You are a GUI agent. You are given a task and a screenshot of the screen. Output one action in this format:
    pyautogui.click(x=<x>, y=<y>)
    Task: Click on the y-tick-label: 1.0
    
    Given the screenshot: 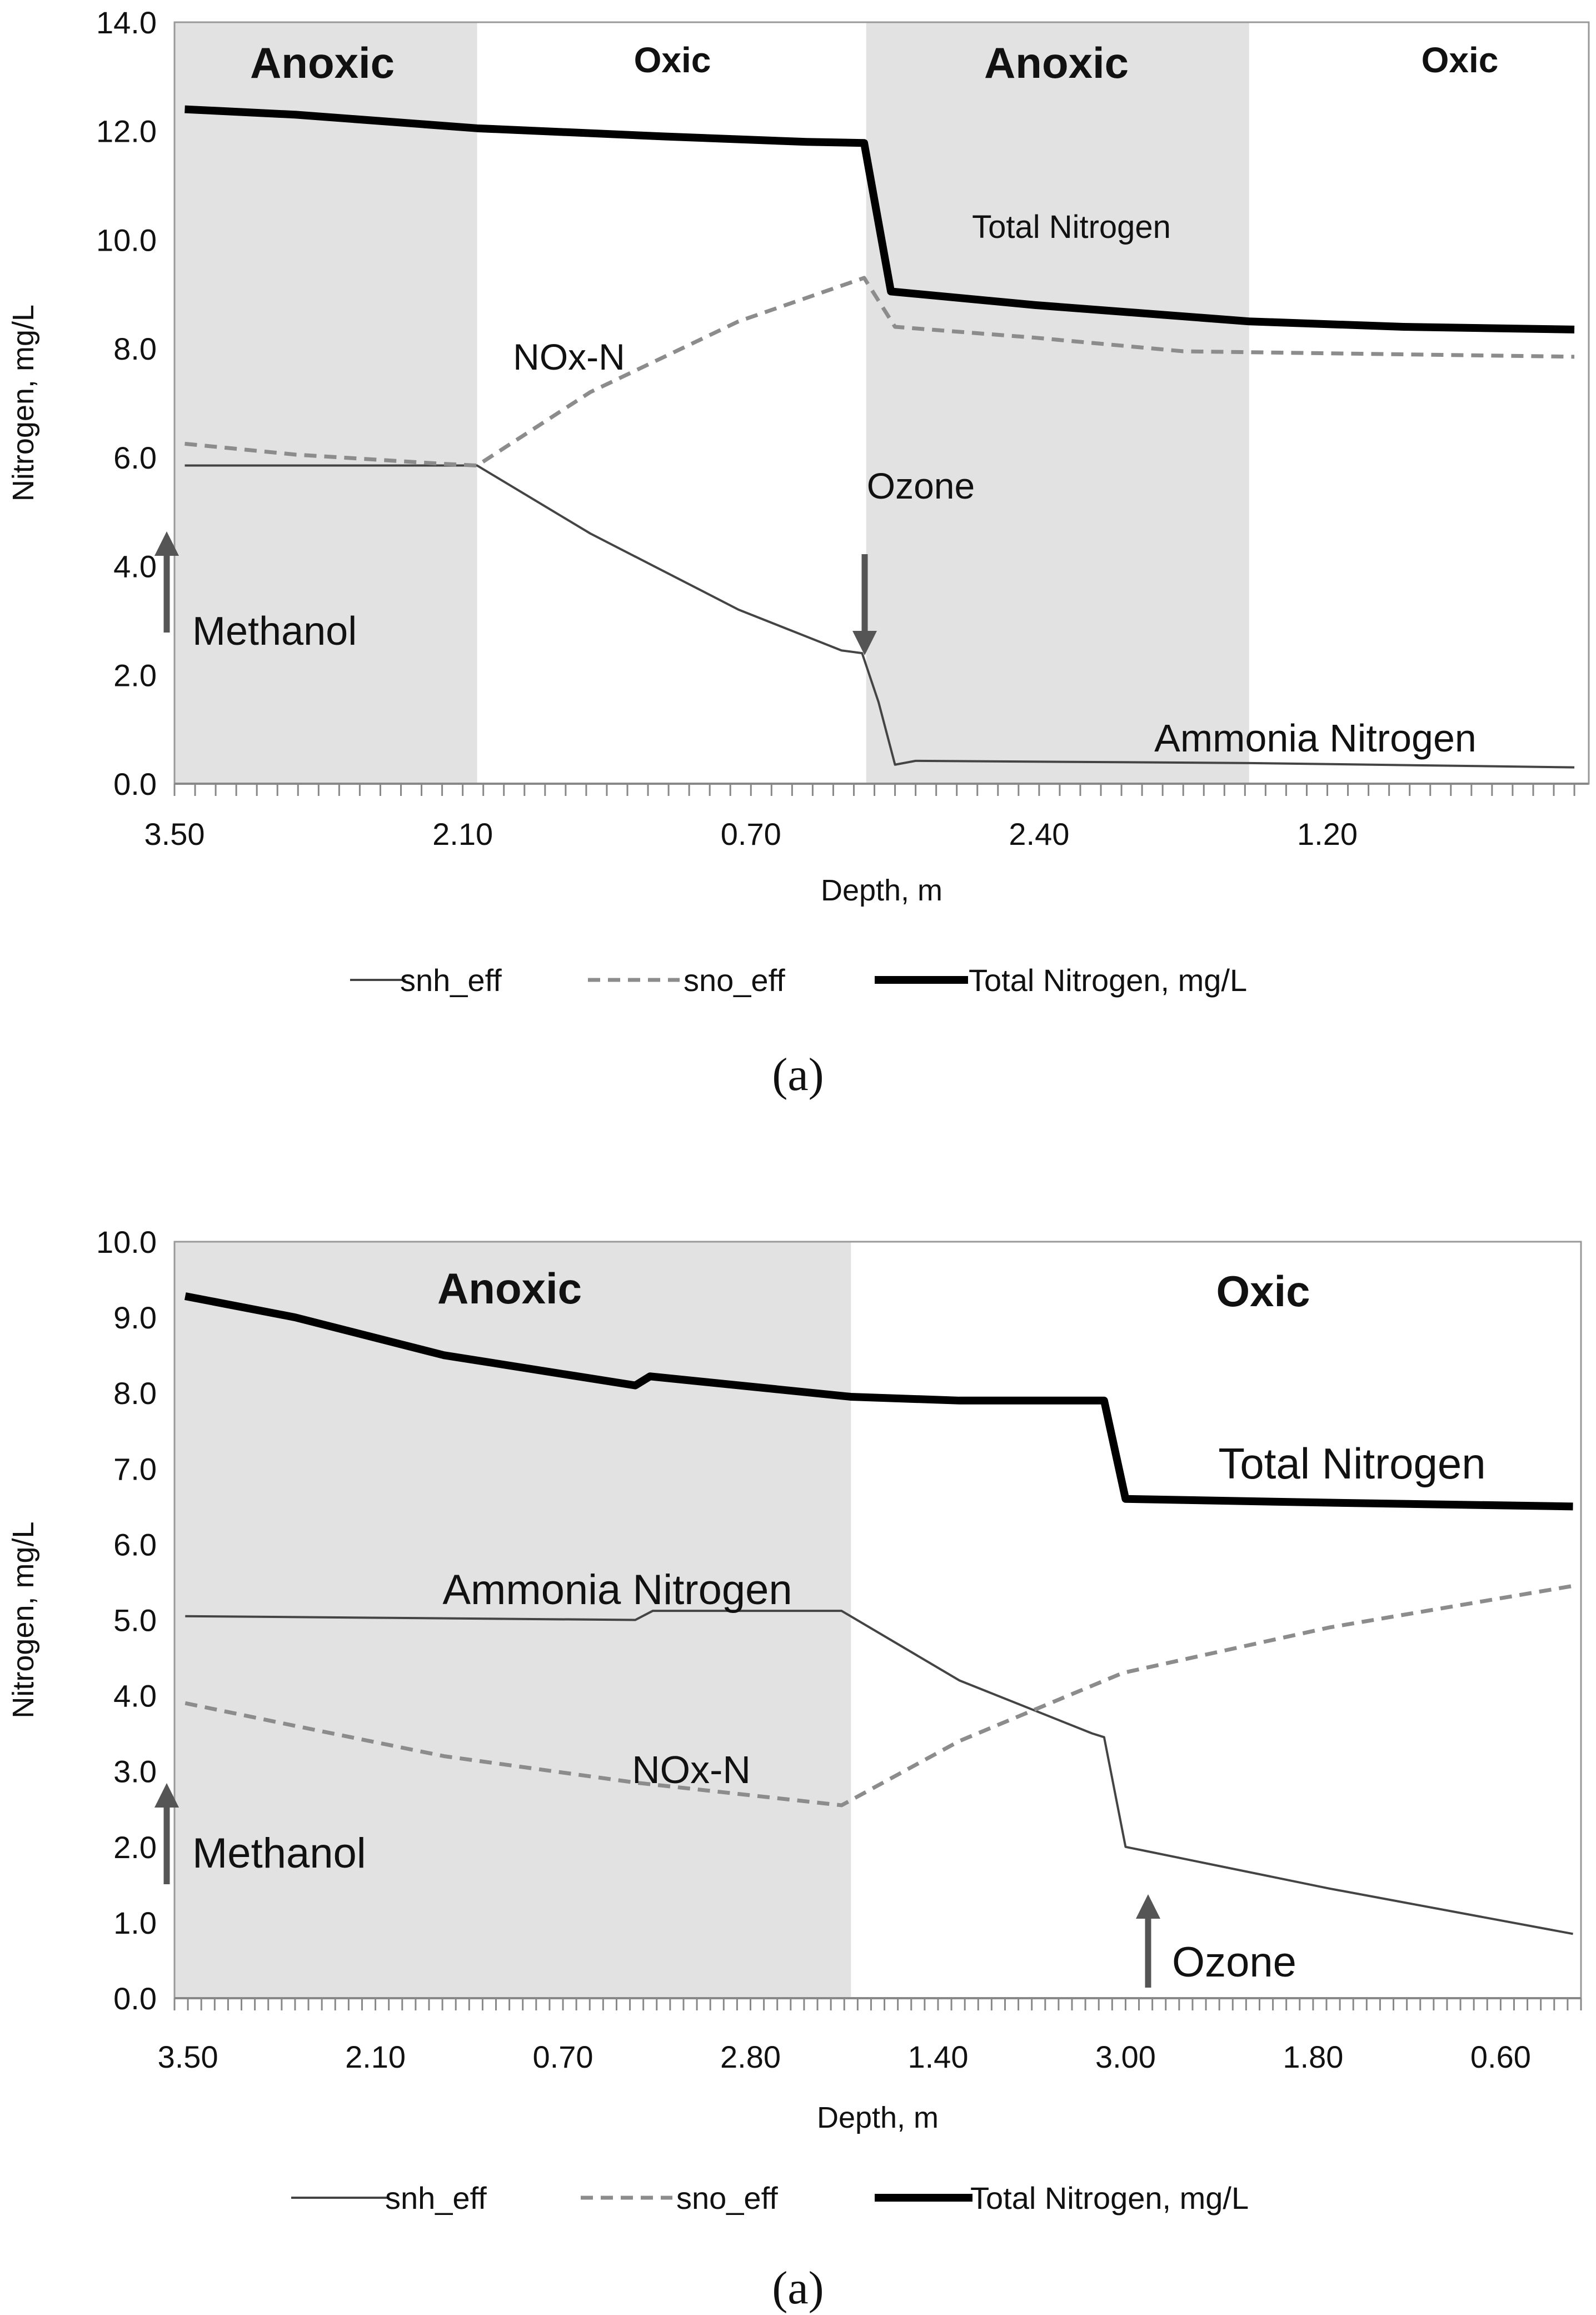 What is the action you would take?
    pyautogui.click(x=135, y=1923)
    